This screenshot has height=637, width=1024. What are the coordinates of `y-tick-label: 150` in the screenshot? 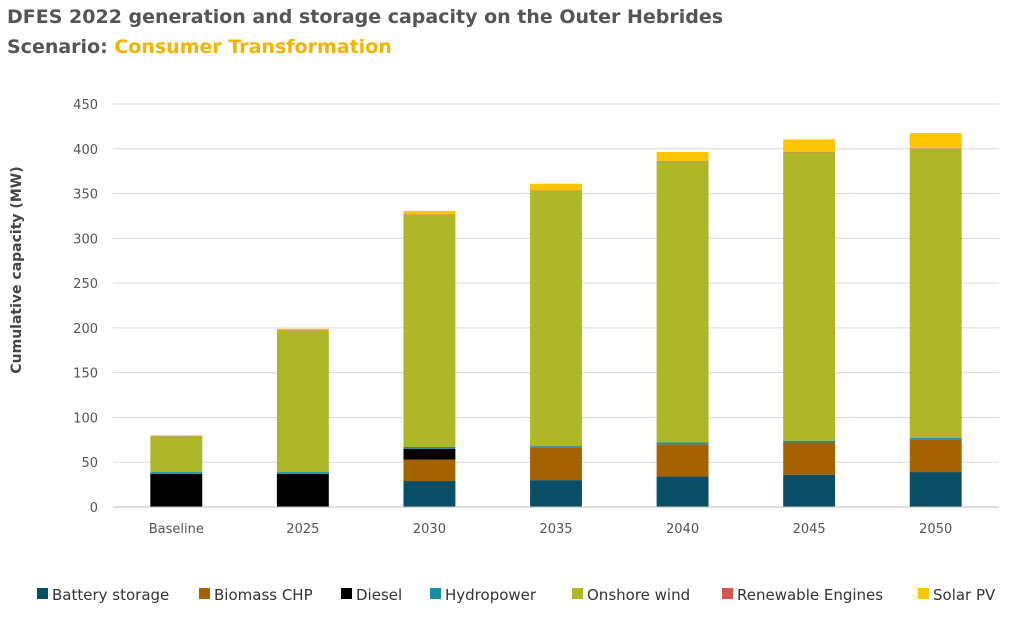 It's located at (85, 374).